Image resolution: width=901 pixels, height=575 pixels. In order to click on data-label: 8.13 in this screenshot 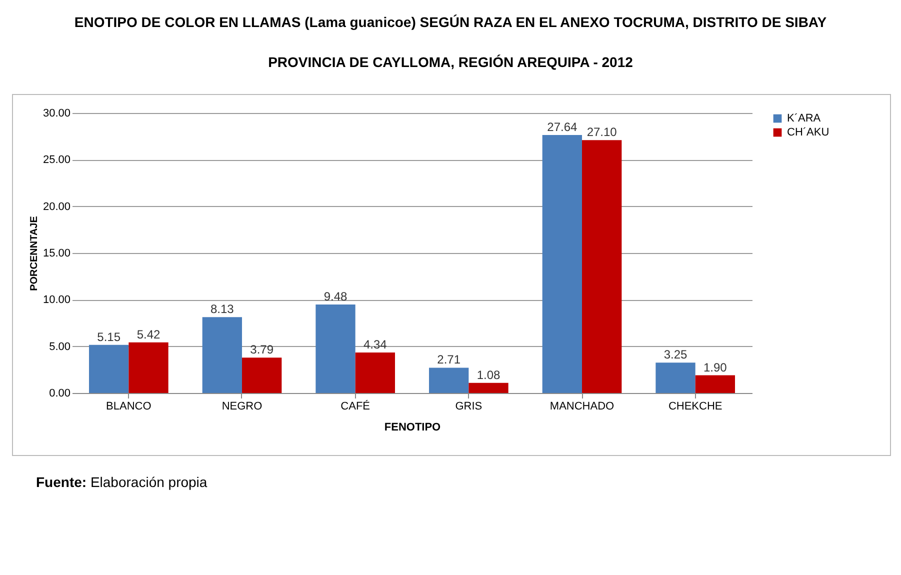, I will do `click(222, 309)`.